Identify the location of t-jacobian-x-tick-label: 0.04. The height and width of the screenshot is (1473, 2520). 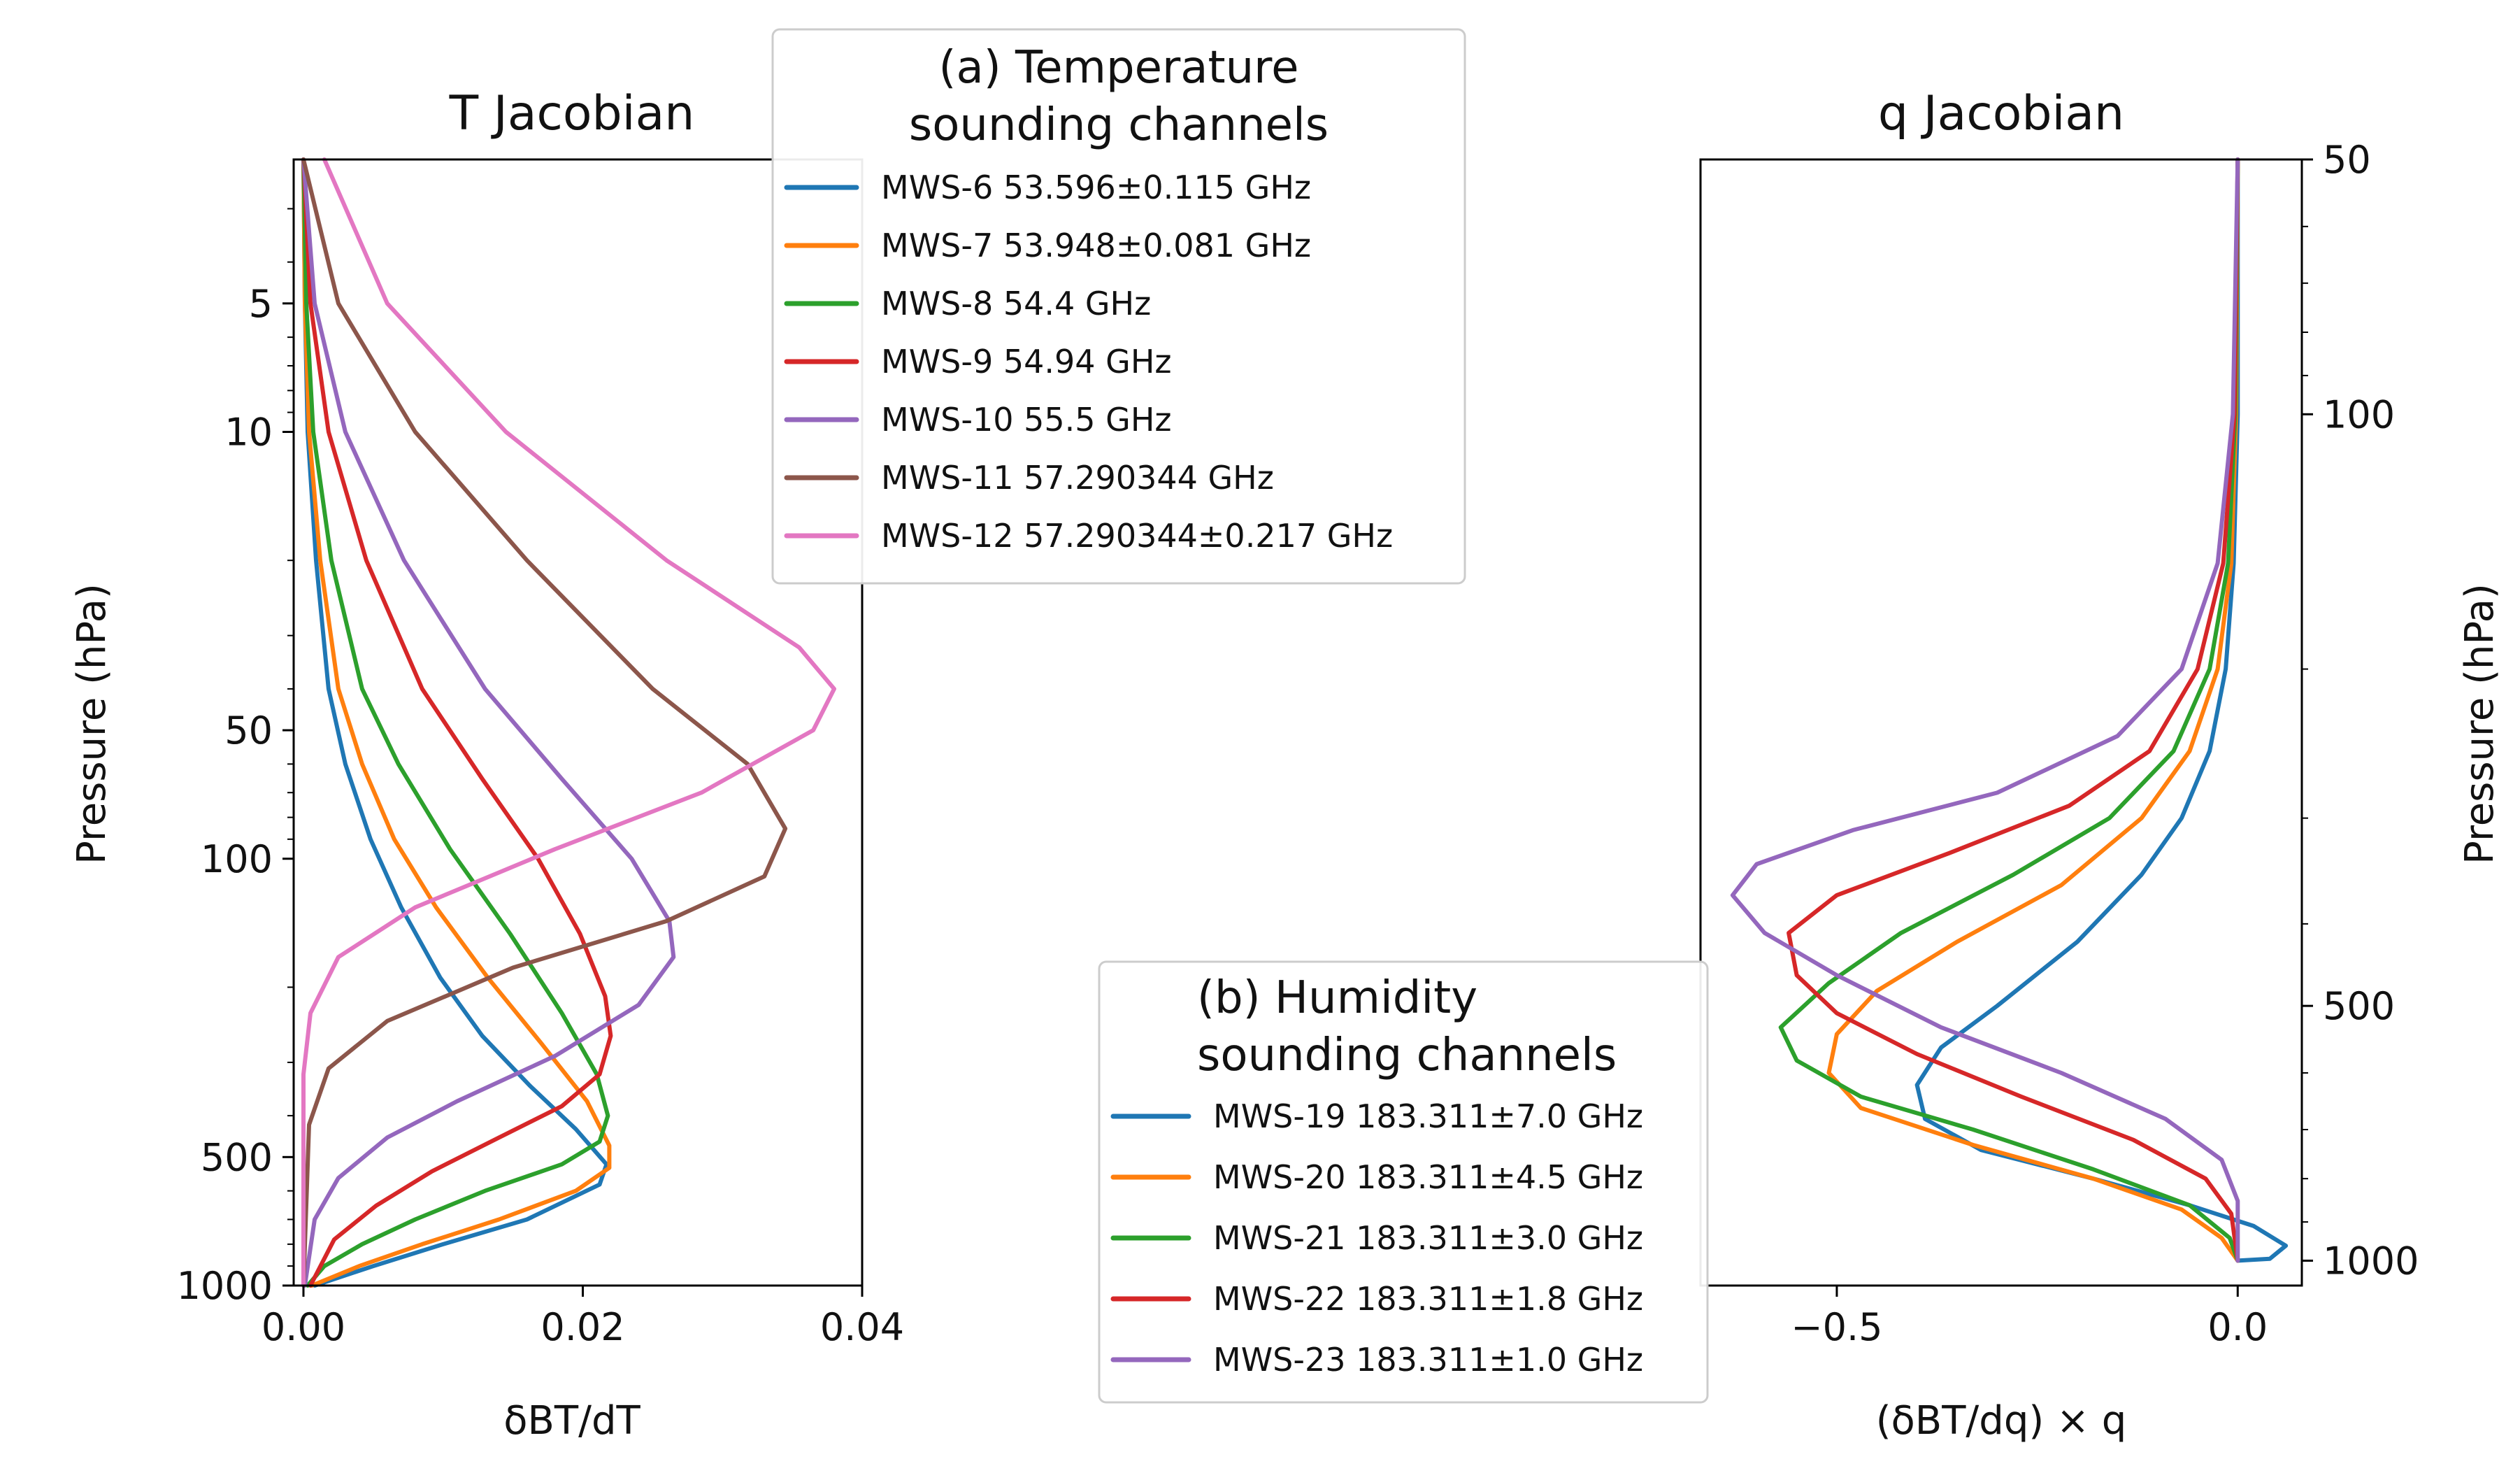
(862, 1327).